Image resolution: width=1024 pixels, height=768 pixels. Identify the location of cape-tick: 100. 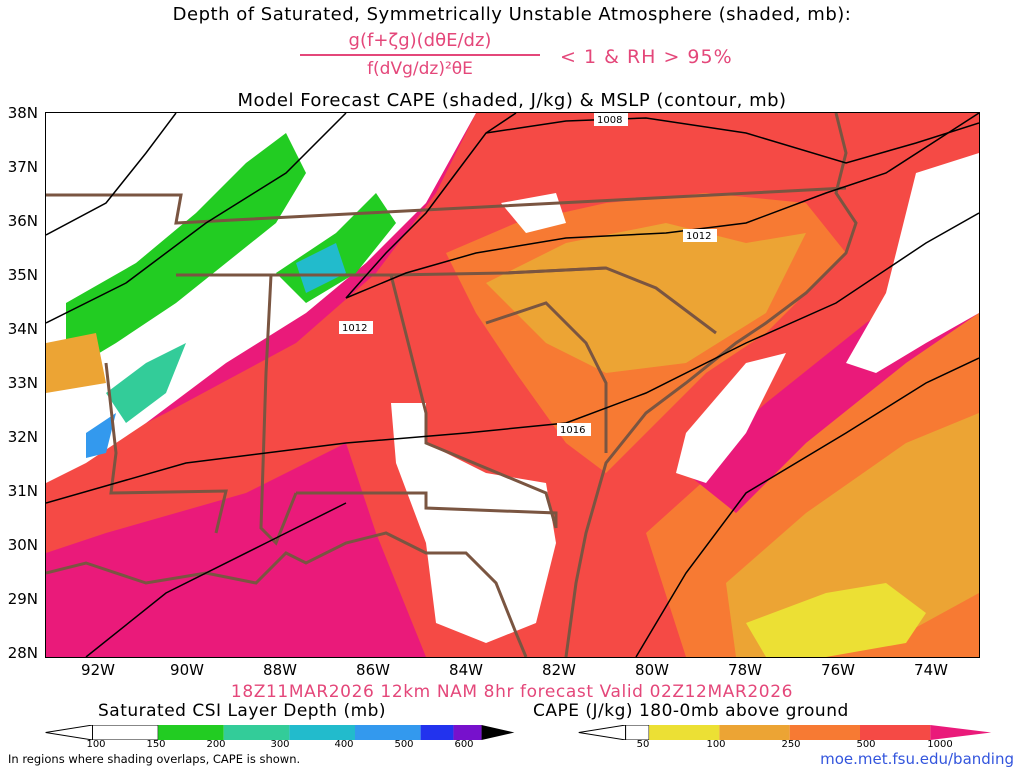
(716, 744).